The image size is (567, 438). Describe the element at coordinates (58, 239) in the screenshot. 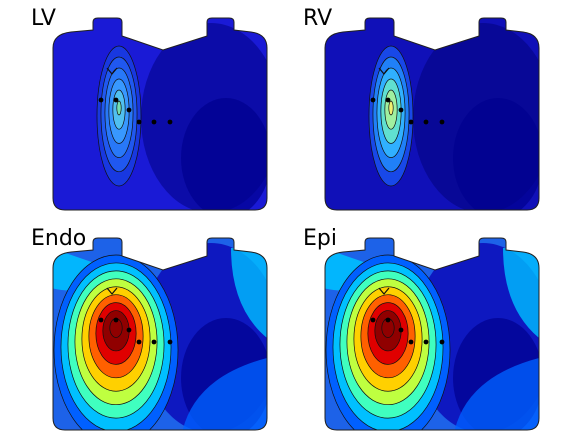

I see `endo-panel-label: Endo` at that location.